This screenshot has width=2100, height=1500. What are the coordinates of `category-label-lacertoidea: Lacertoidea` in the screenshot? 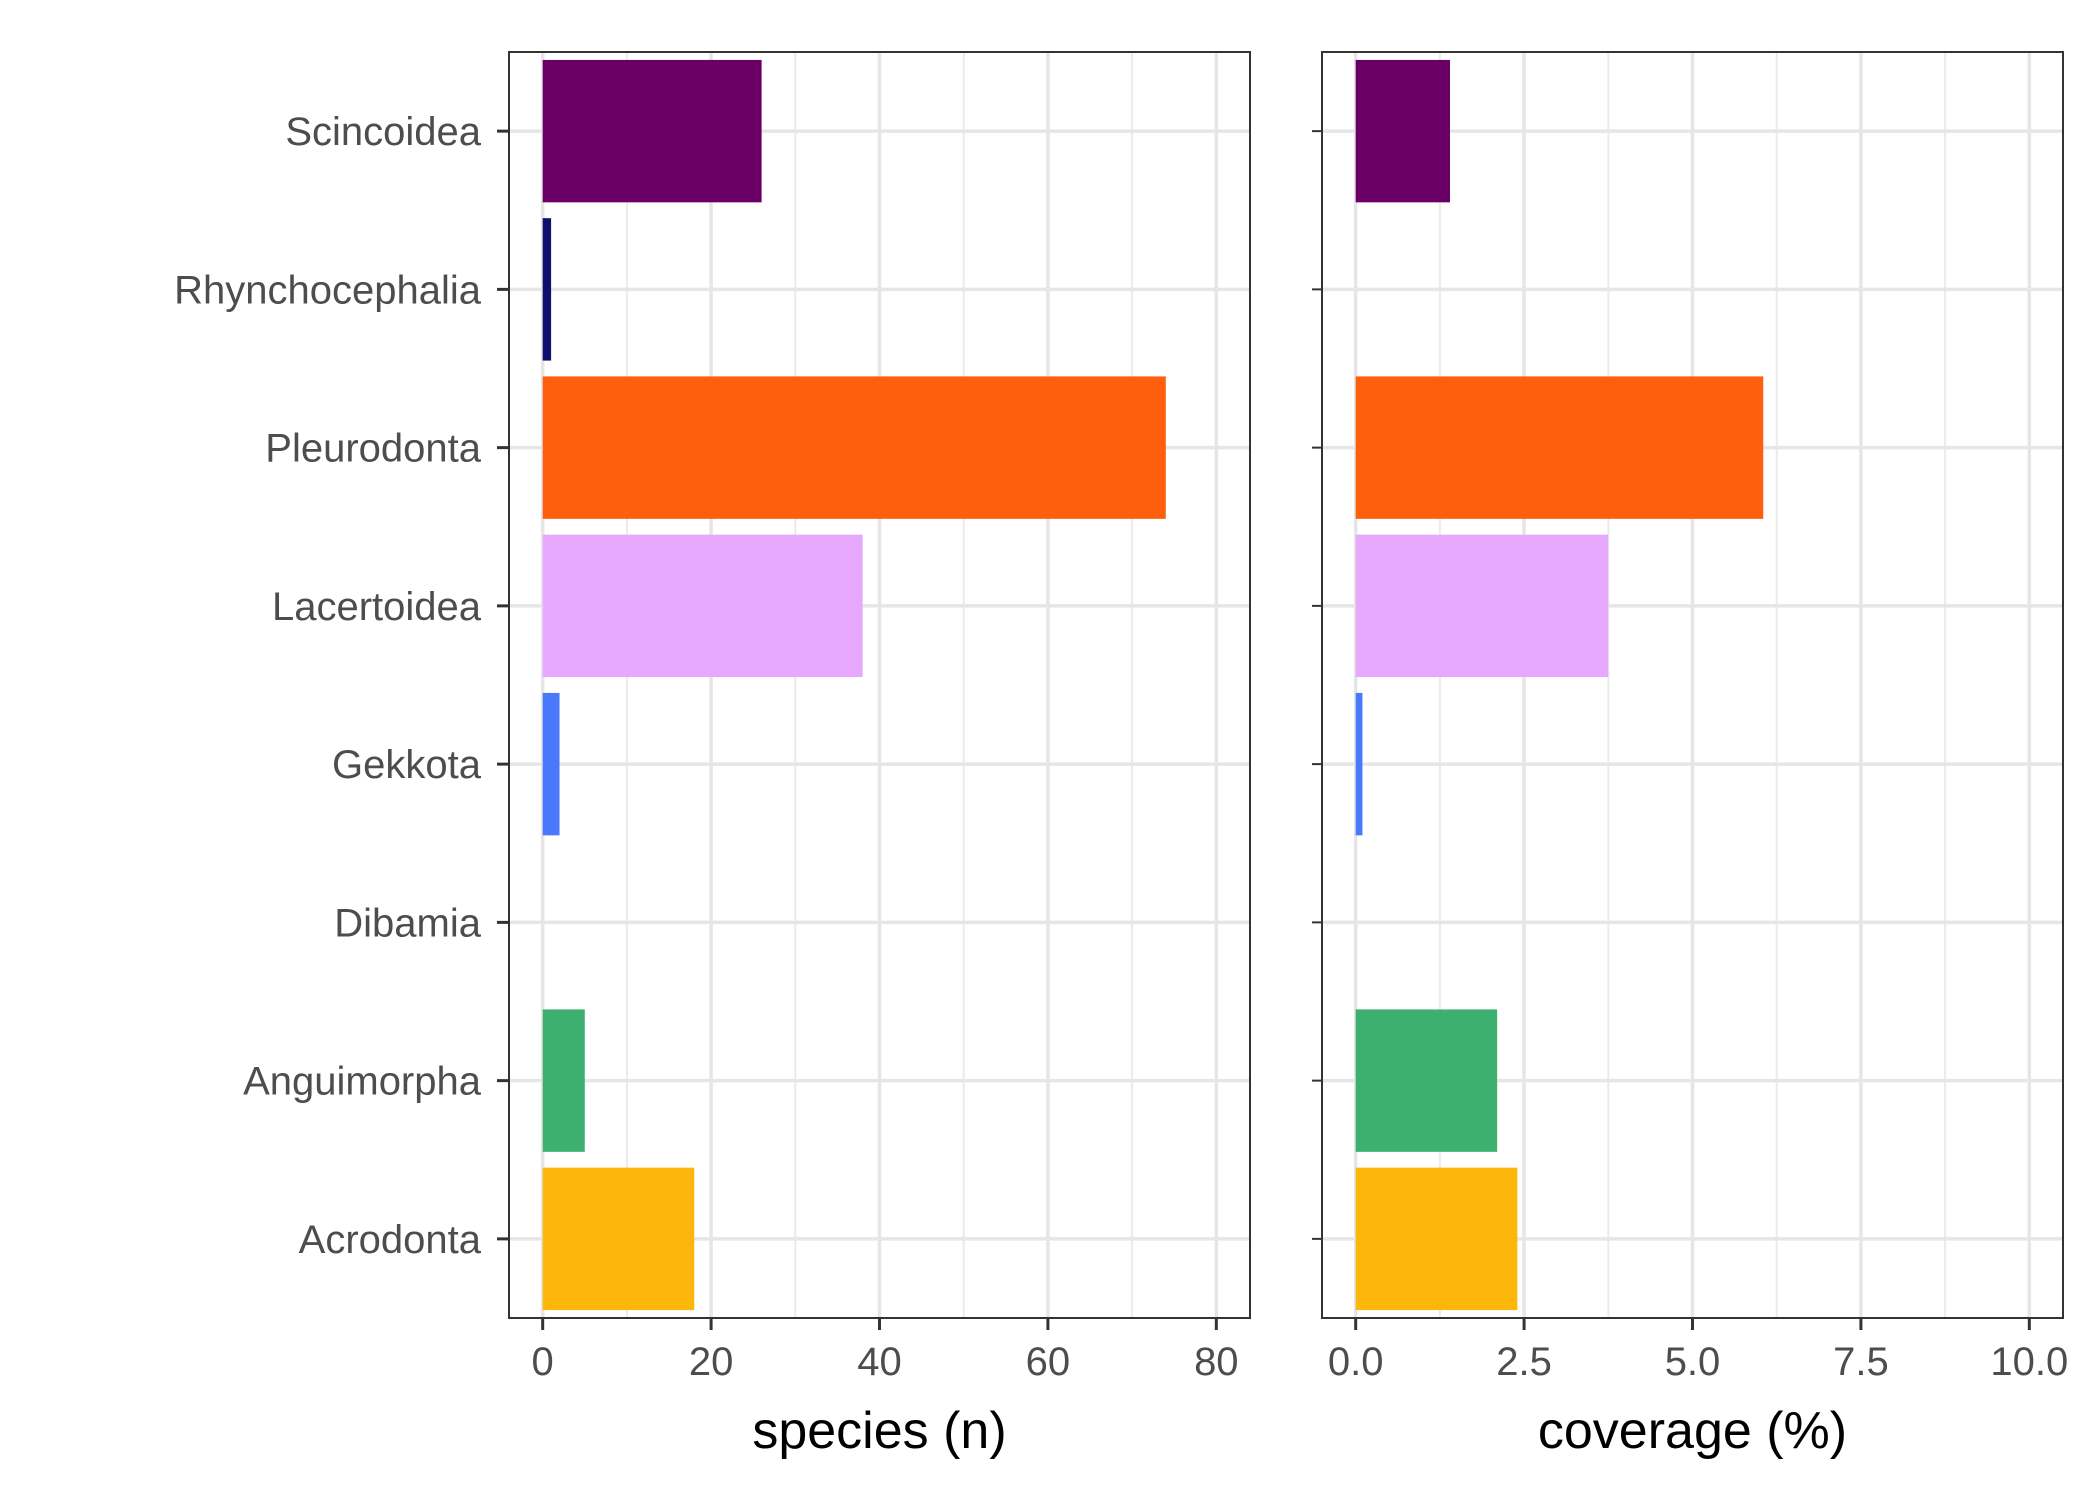 It's located at (377, 607).